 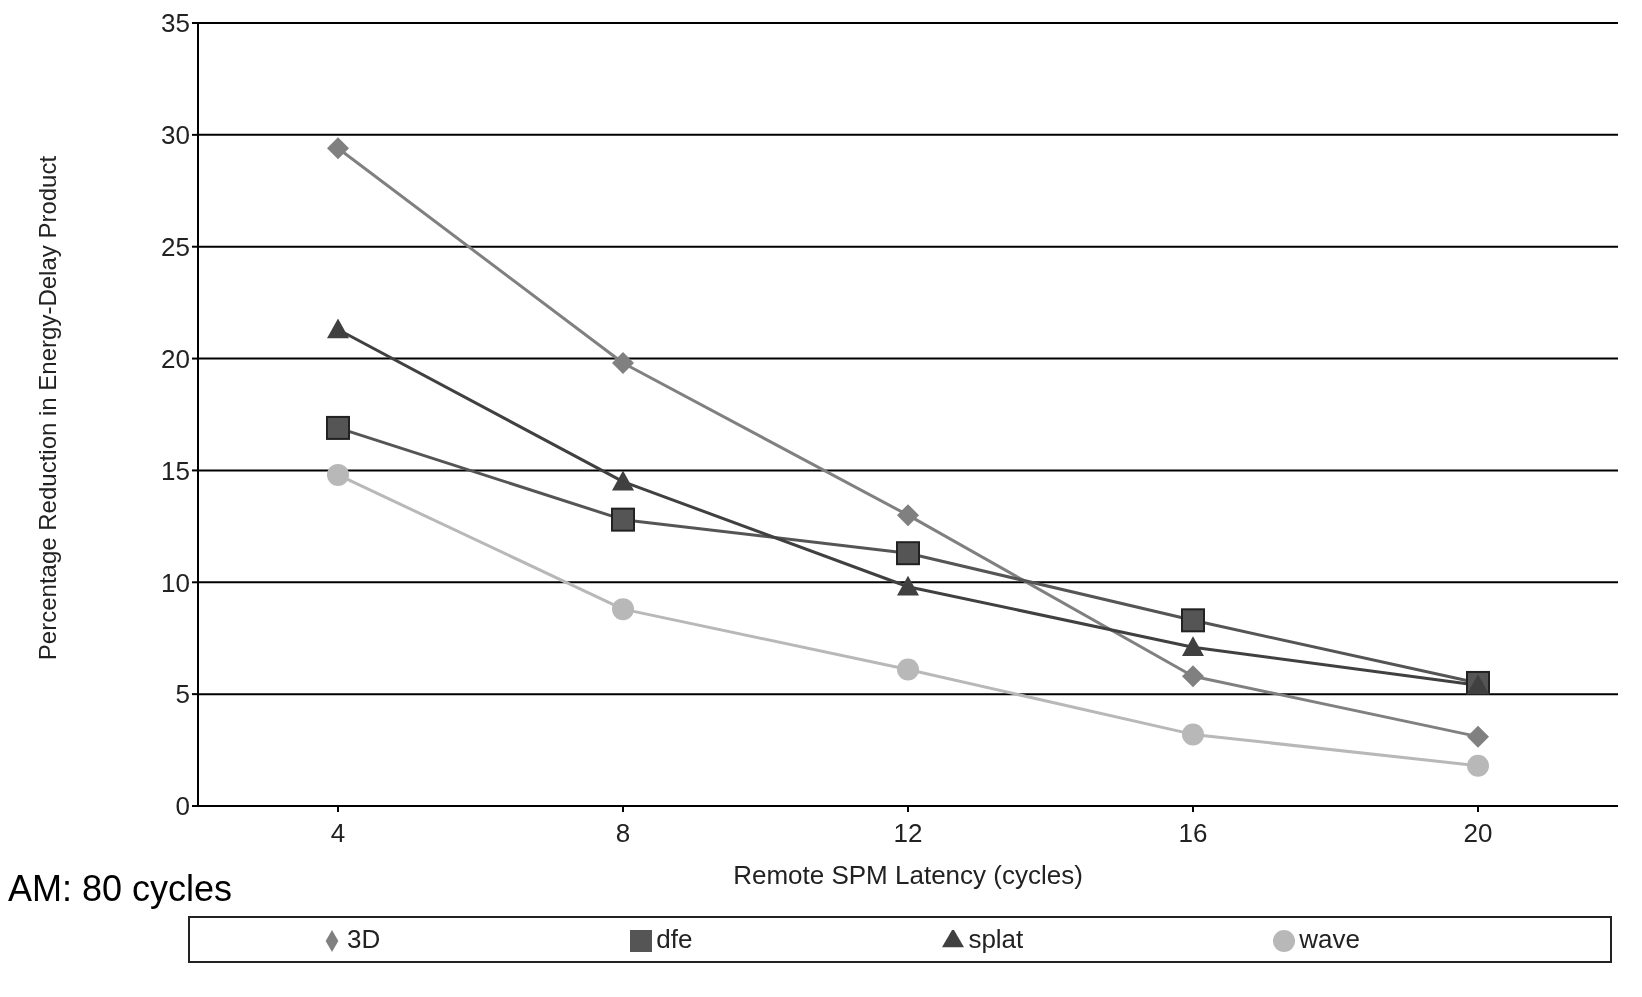 I want to click on legend-label: wave, so click(x=1329, y=939).